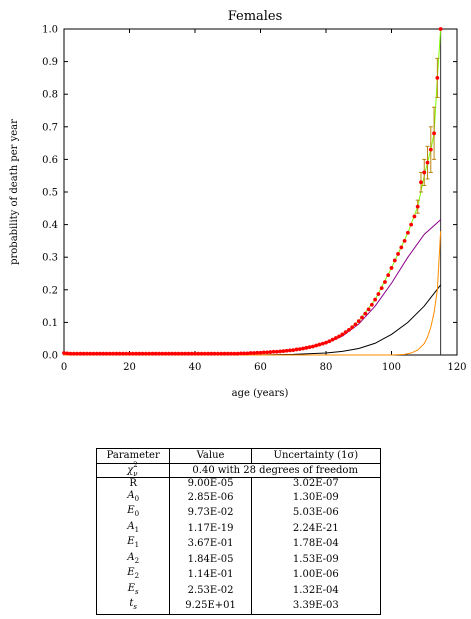  I want to click on parameter-uncertainty: 3.39E-03, so click(316, 606).